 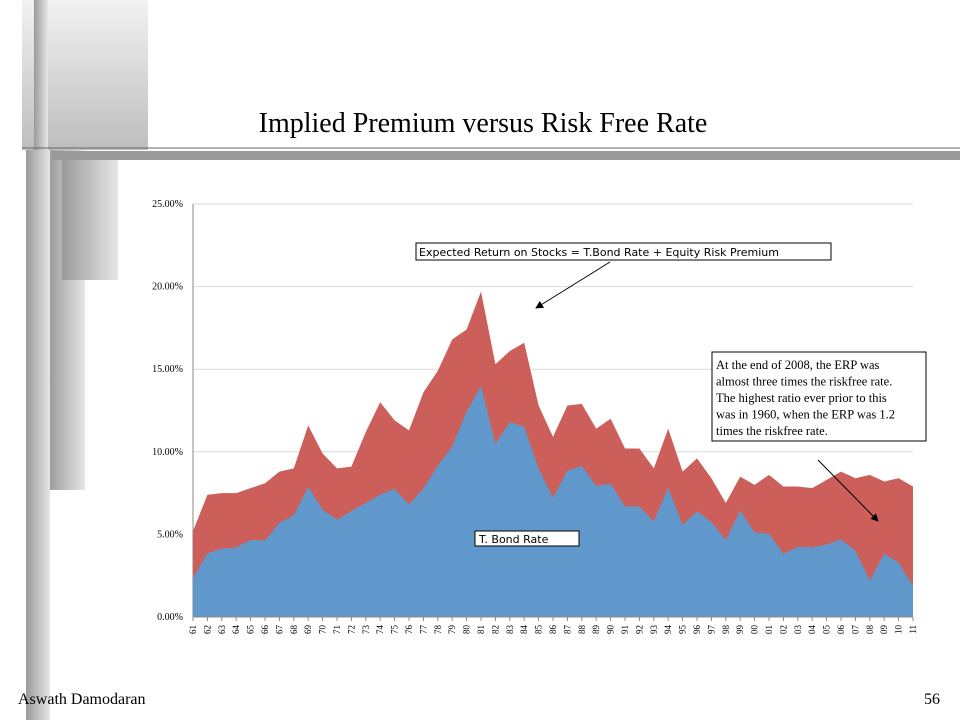 I want to click on x-tick-label: 96, so click(x=697, y=630).